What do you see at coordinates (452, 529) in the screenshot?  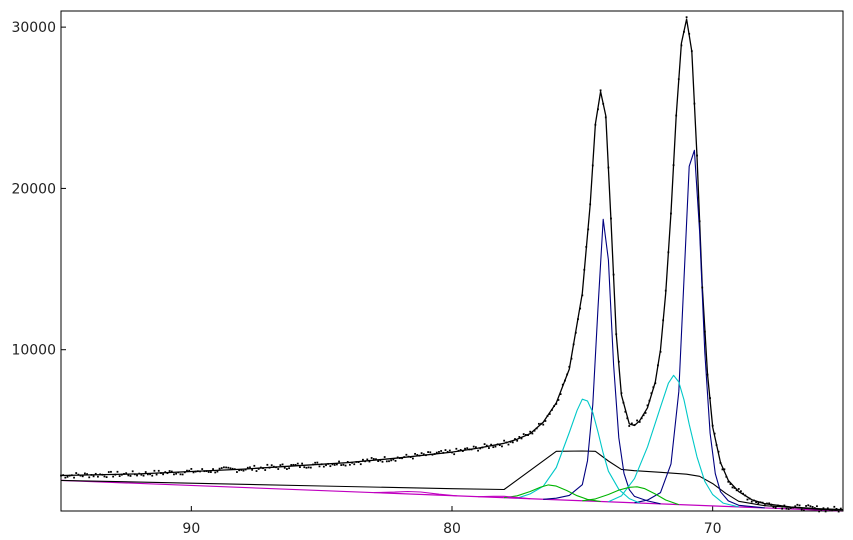 I see `x-tick-label: 80` at bounding box center [452, 529].